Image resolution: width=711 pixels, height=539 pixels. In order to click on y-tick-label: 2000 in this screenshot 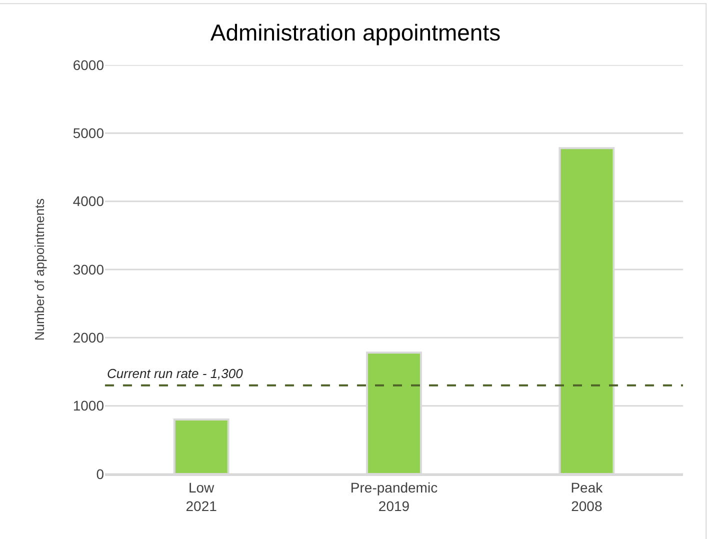, I will do `click(88, 338)`.